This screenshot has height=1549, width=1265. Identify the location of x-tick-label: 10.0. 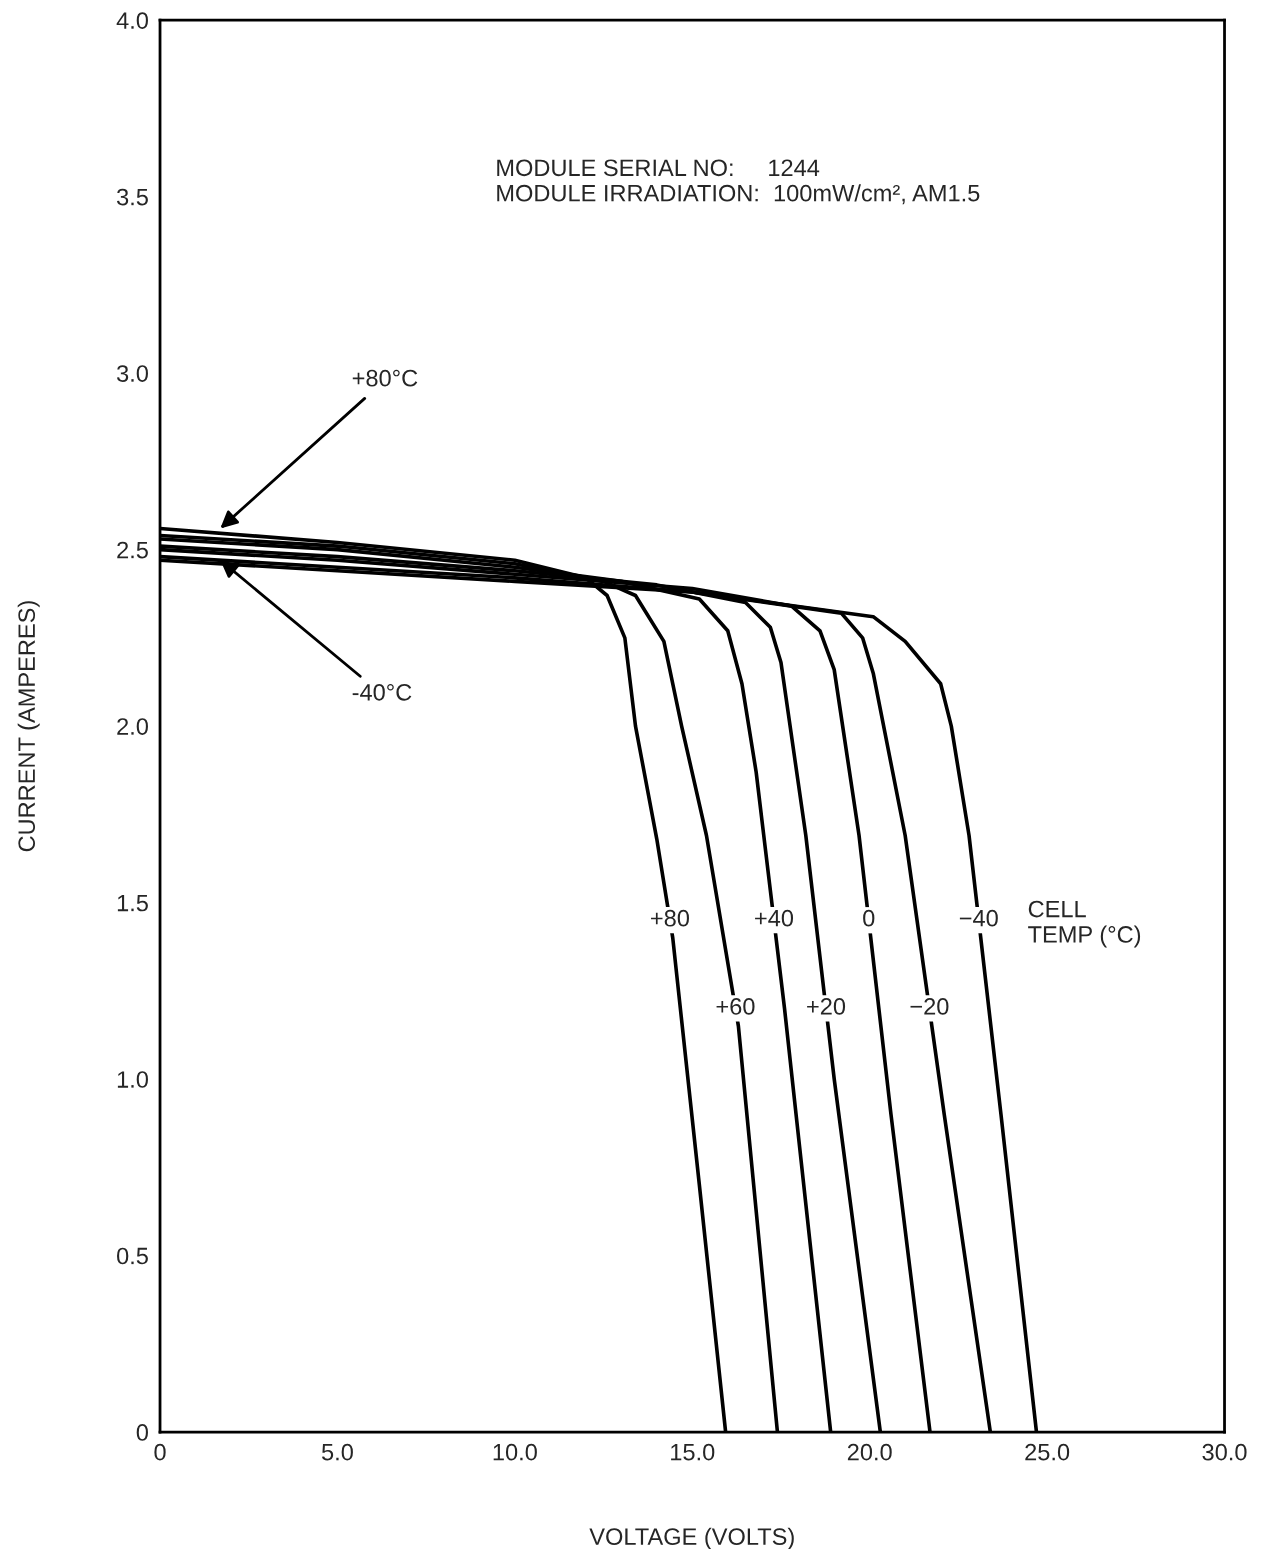
(515, 1452).